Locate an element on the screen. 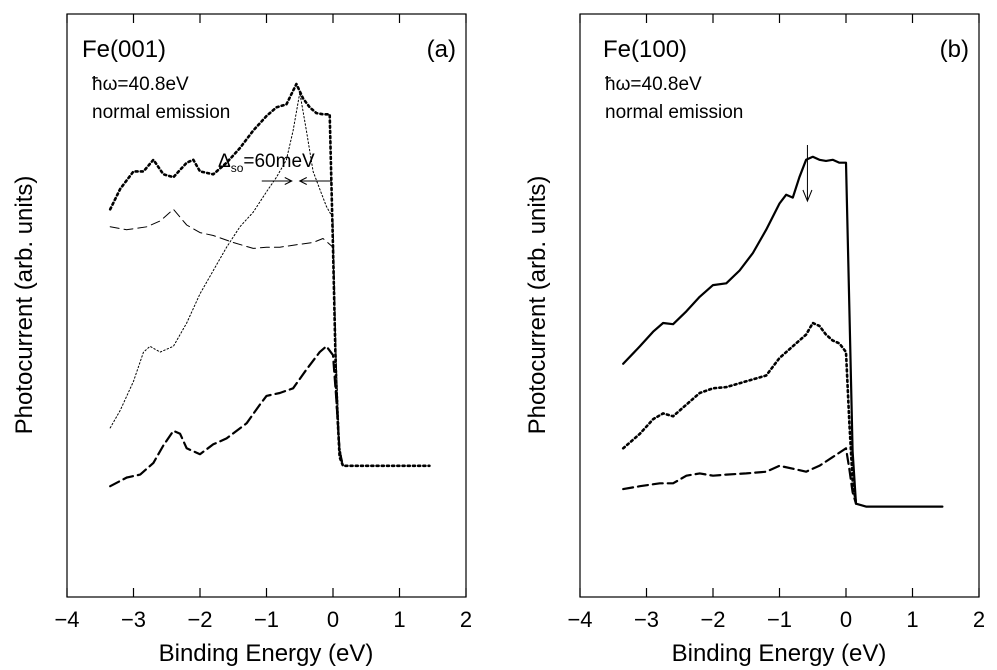  x-tick-label-b-6: 2 is located at coordinates (979, 619).